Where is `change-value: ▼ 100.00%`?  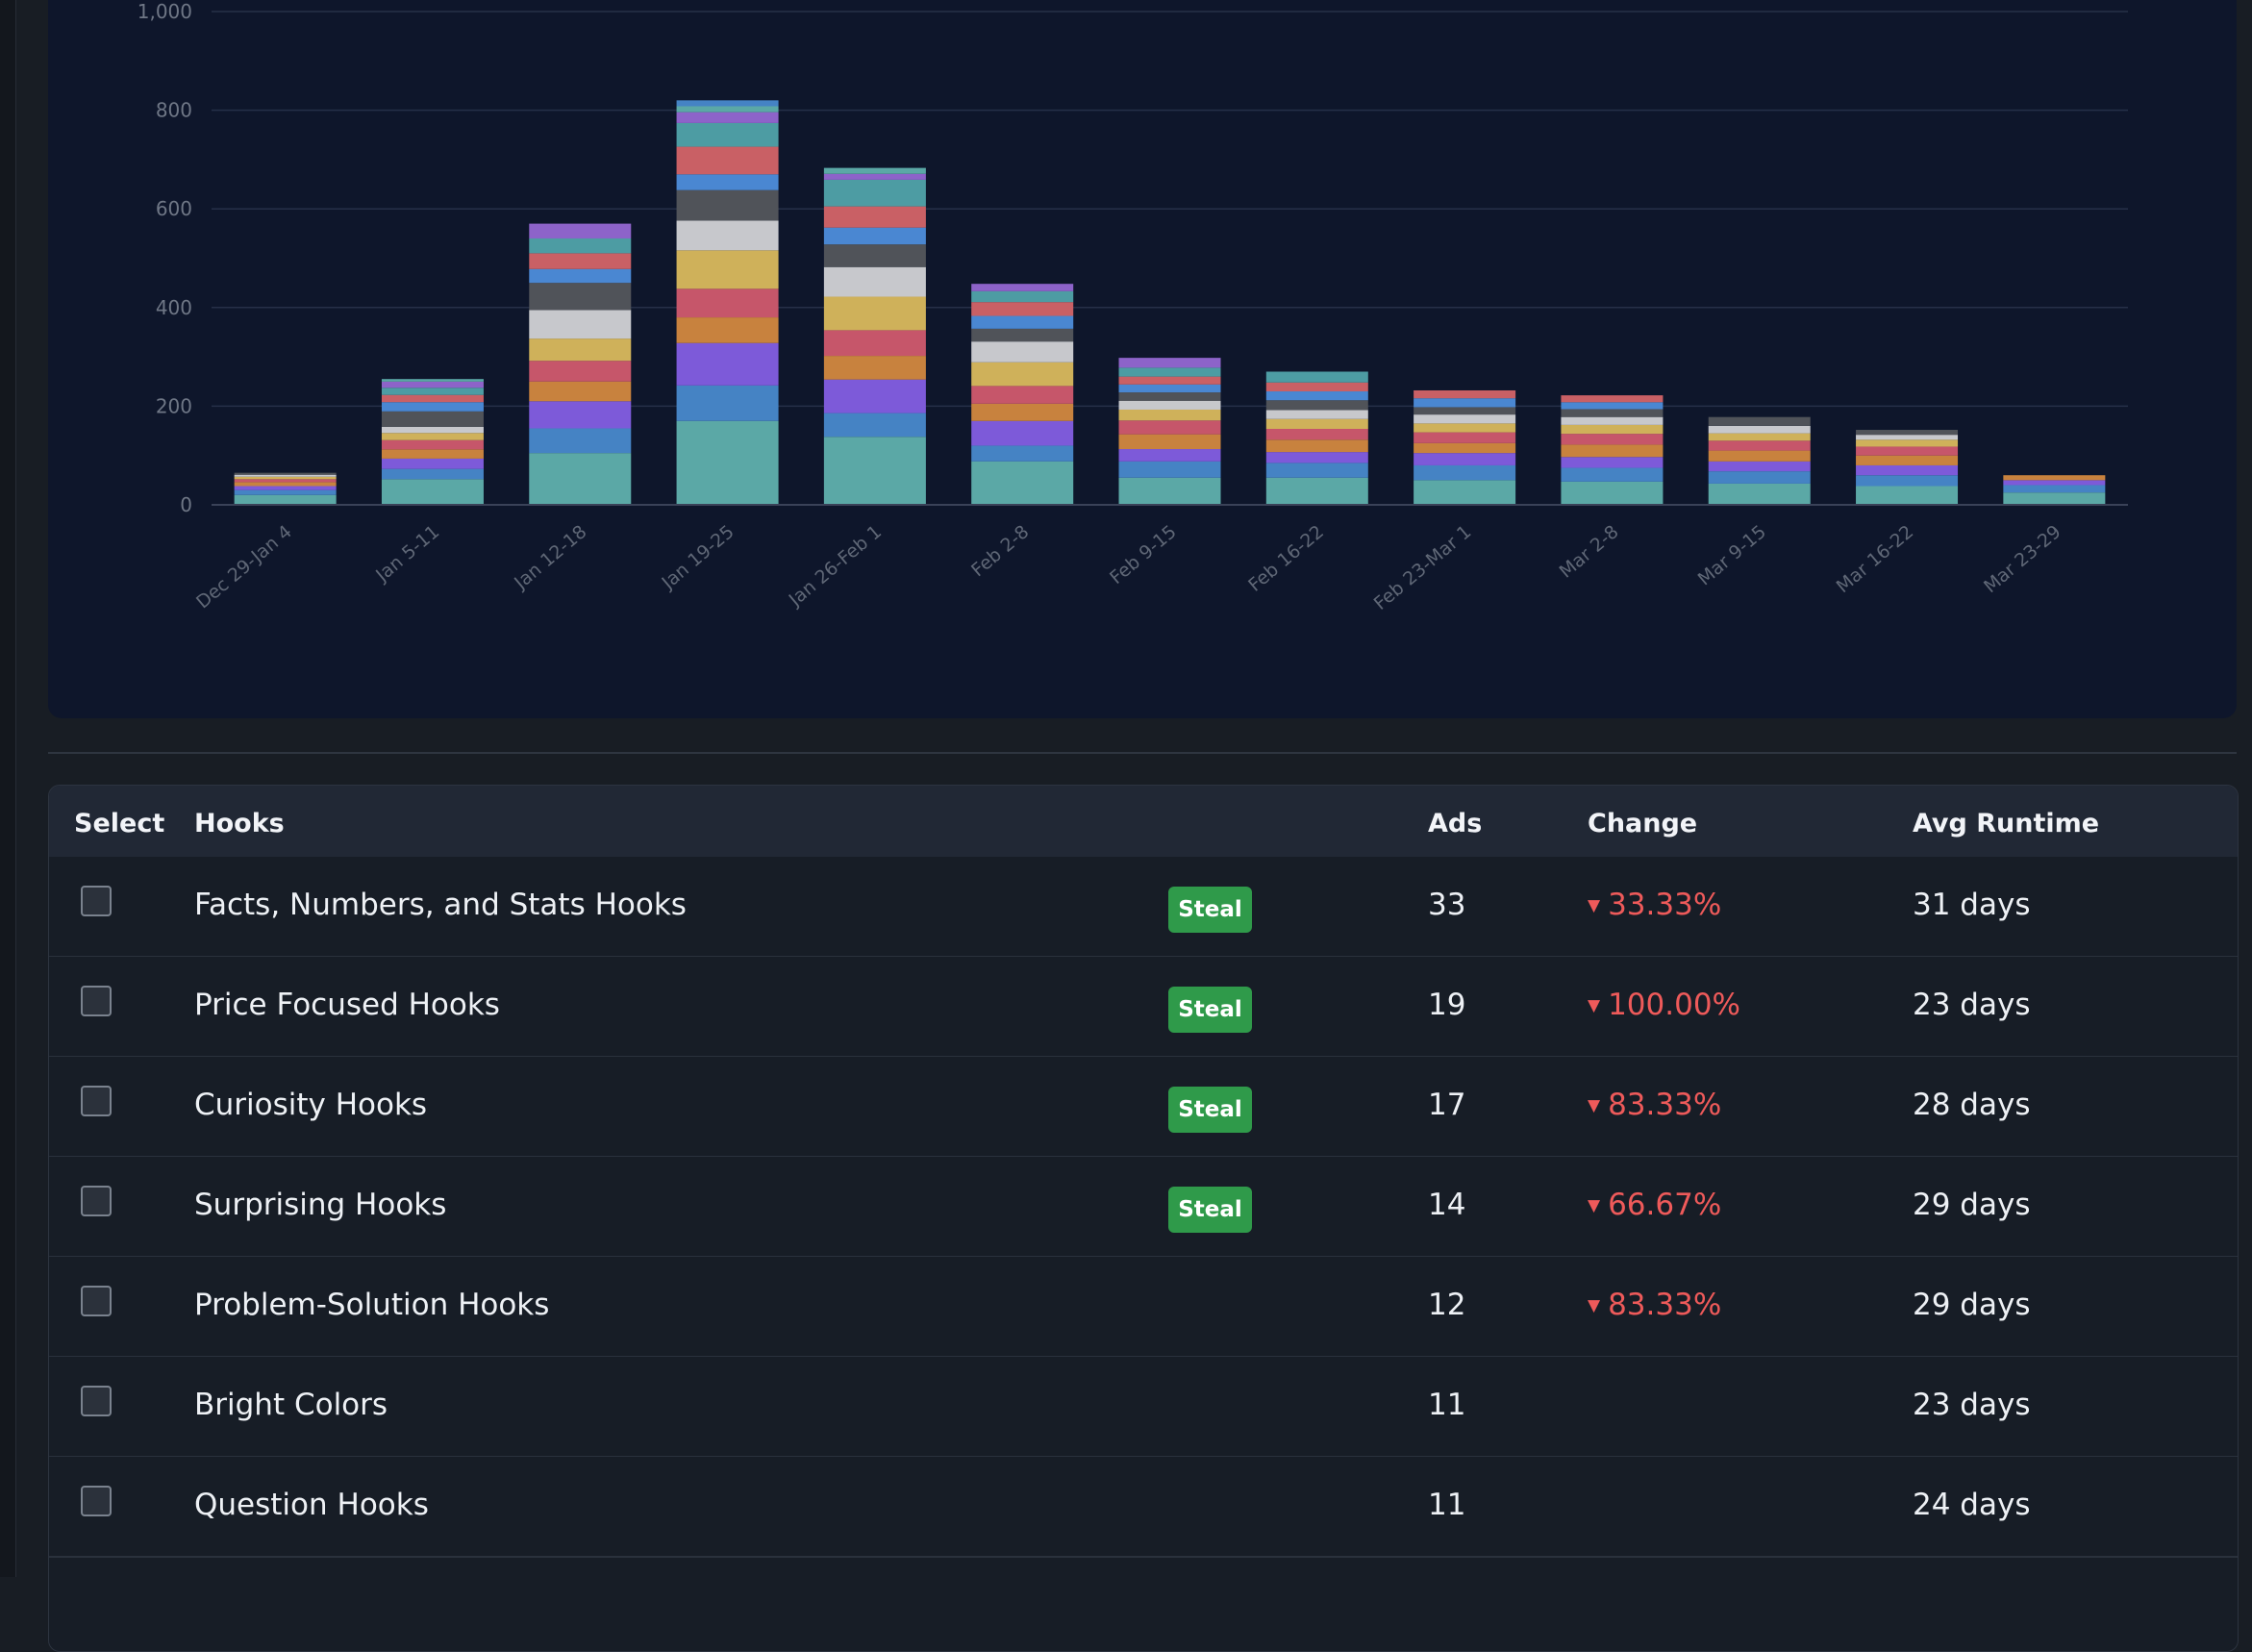 change-value: ▼ 100.00% is located at coordinates (1664, 1005).